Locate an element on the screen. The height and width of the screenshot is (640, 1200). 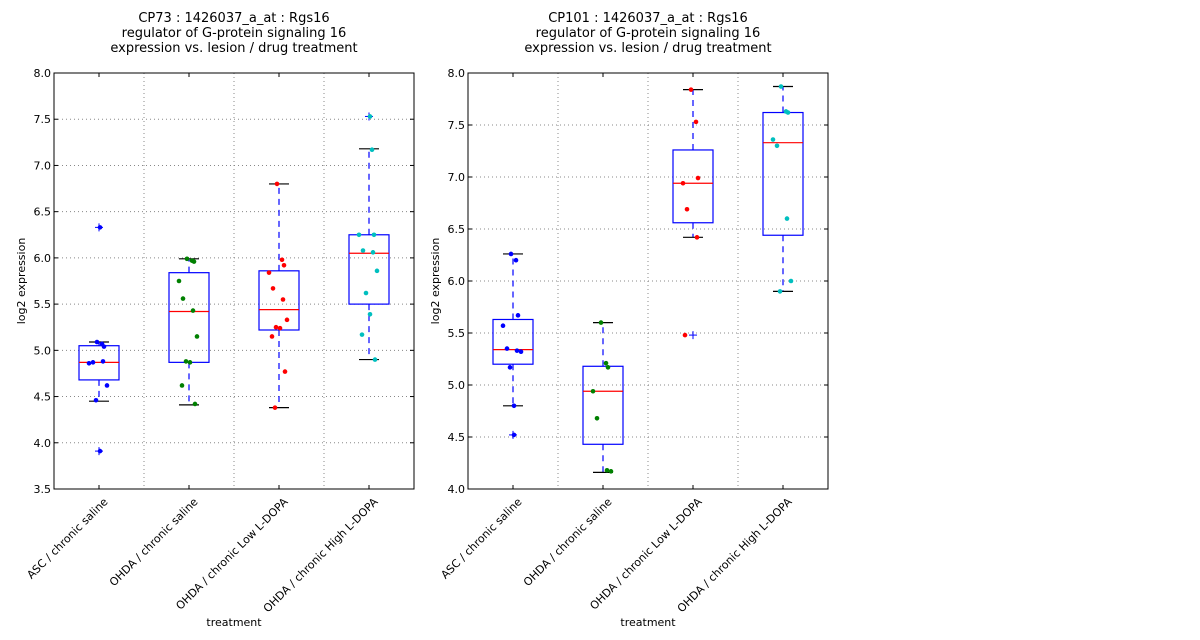
x-tick-label: OHDA / chronic saline is located at coordinates (154, 542).